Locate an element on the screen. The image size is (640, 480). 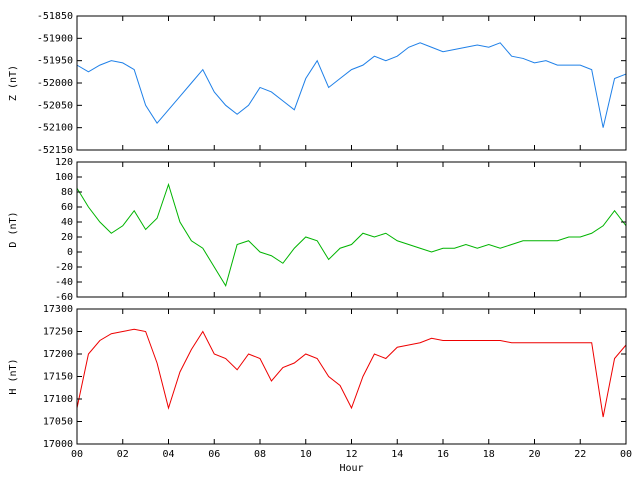
y-tick-label: 17300 is located at coordinates (58, 309).